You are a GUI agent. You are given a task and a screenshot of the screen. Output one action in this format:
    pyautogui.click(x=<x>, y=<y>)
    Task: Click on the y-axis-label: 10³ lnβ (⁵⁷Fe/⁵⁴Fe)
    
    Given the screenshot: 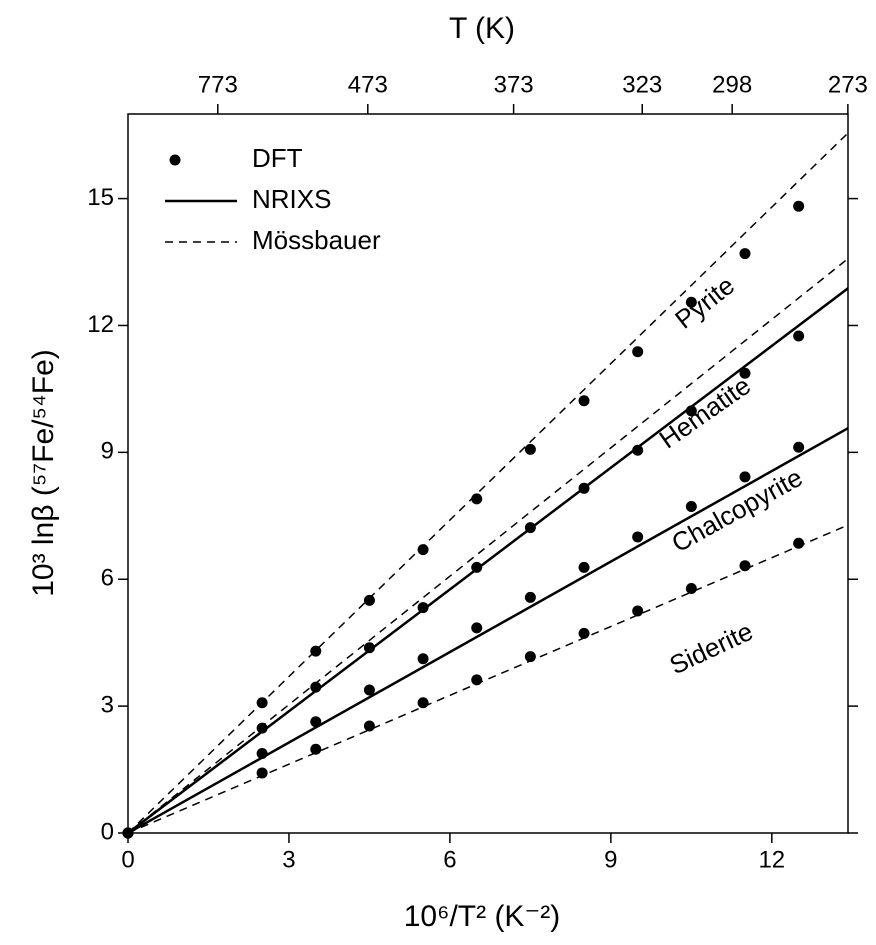 What is the action you would take?
    pyautogui.click(x=43, y=473)
    